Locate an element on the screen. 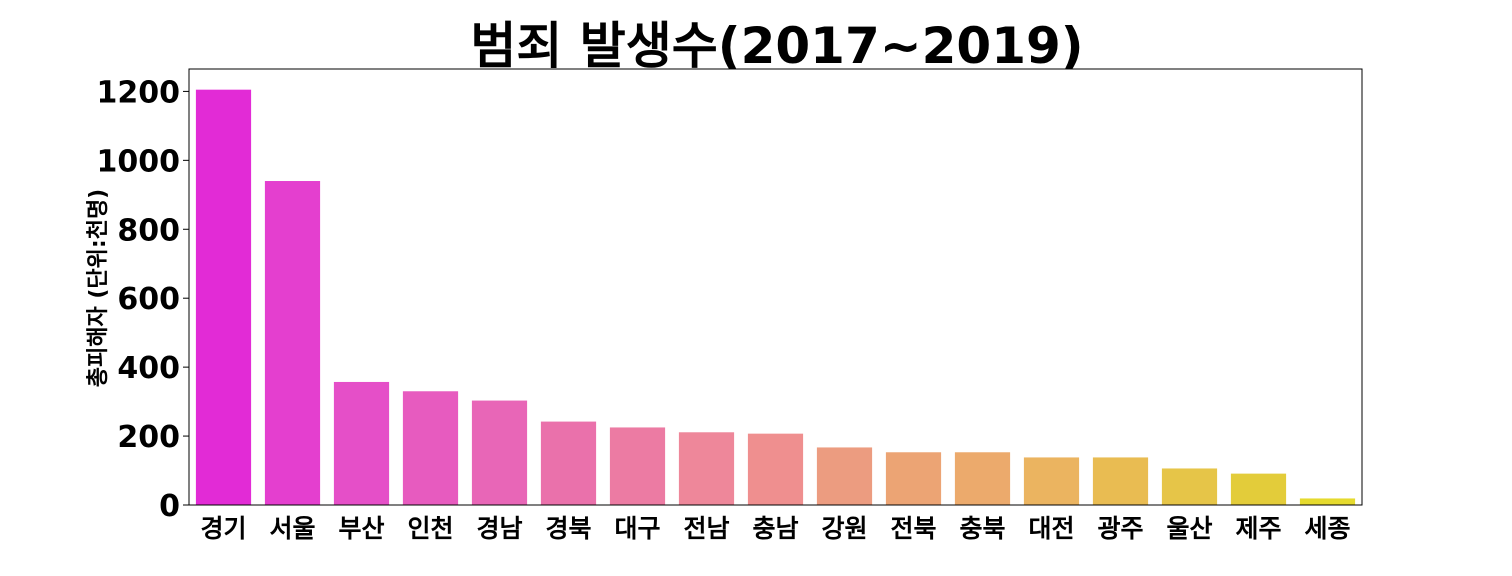 This screenshot has height=576, width=1512. y-tick-label: 1200 is located at coordinates (139, 92).